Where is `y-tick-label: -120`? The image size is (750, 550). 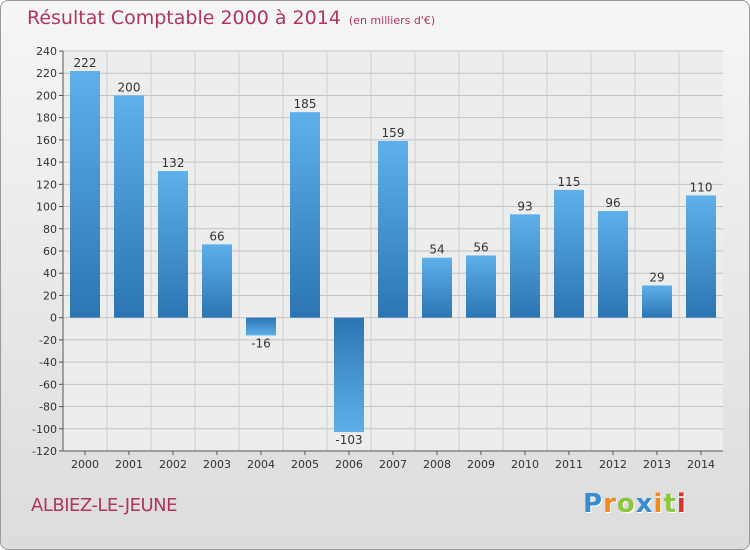 y-tick-label: -120 is located at coordinates (44, 451).